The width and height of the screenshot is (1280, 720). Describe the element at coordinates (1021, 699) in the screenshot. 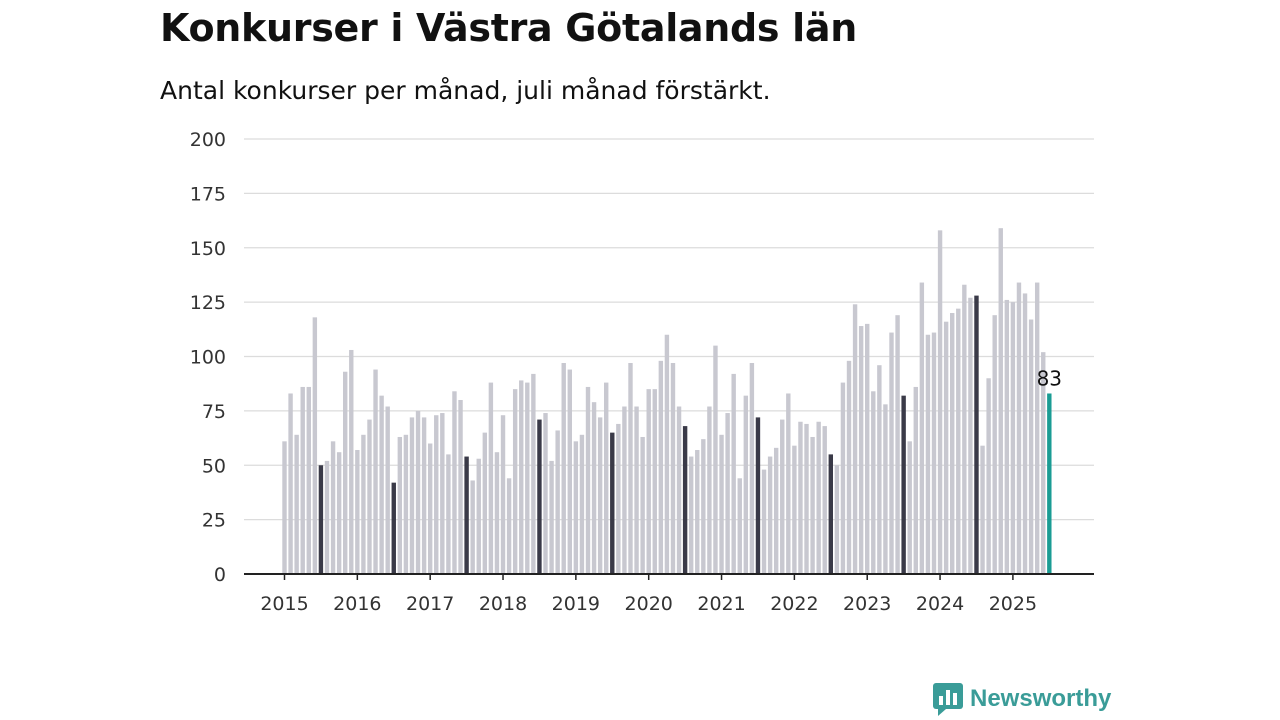

I see `brand: Newsworthy` at that location.